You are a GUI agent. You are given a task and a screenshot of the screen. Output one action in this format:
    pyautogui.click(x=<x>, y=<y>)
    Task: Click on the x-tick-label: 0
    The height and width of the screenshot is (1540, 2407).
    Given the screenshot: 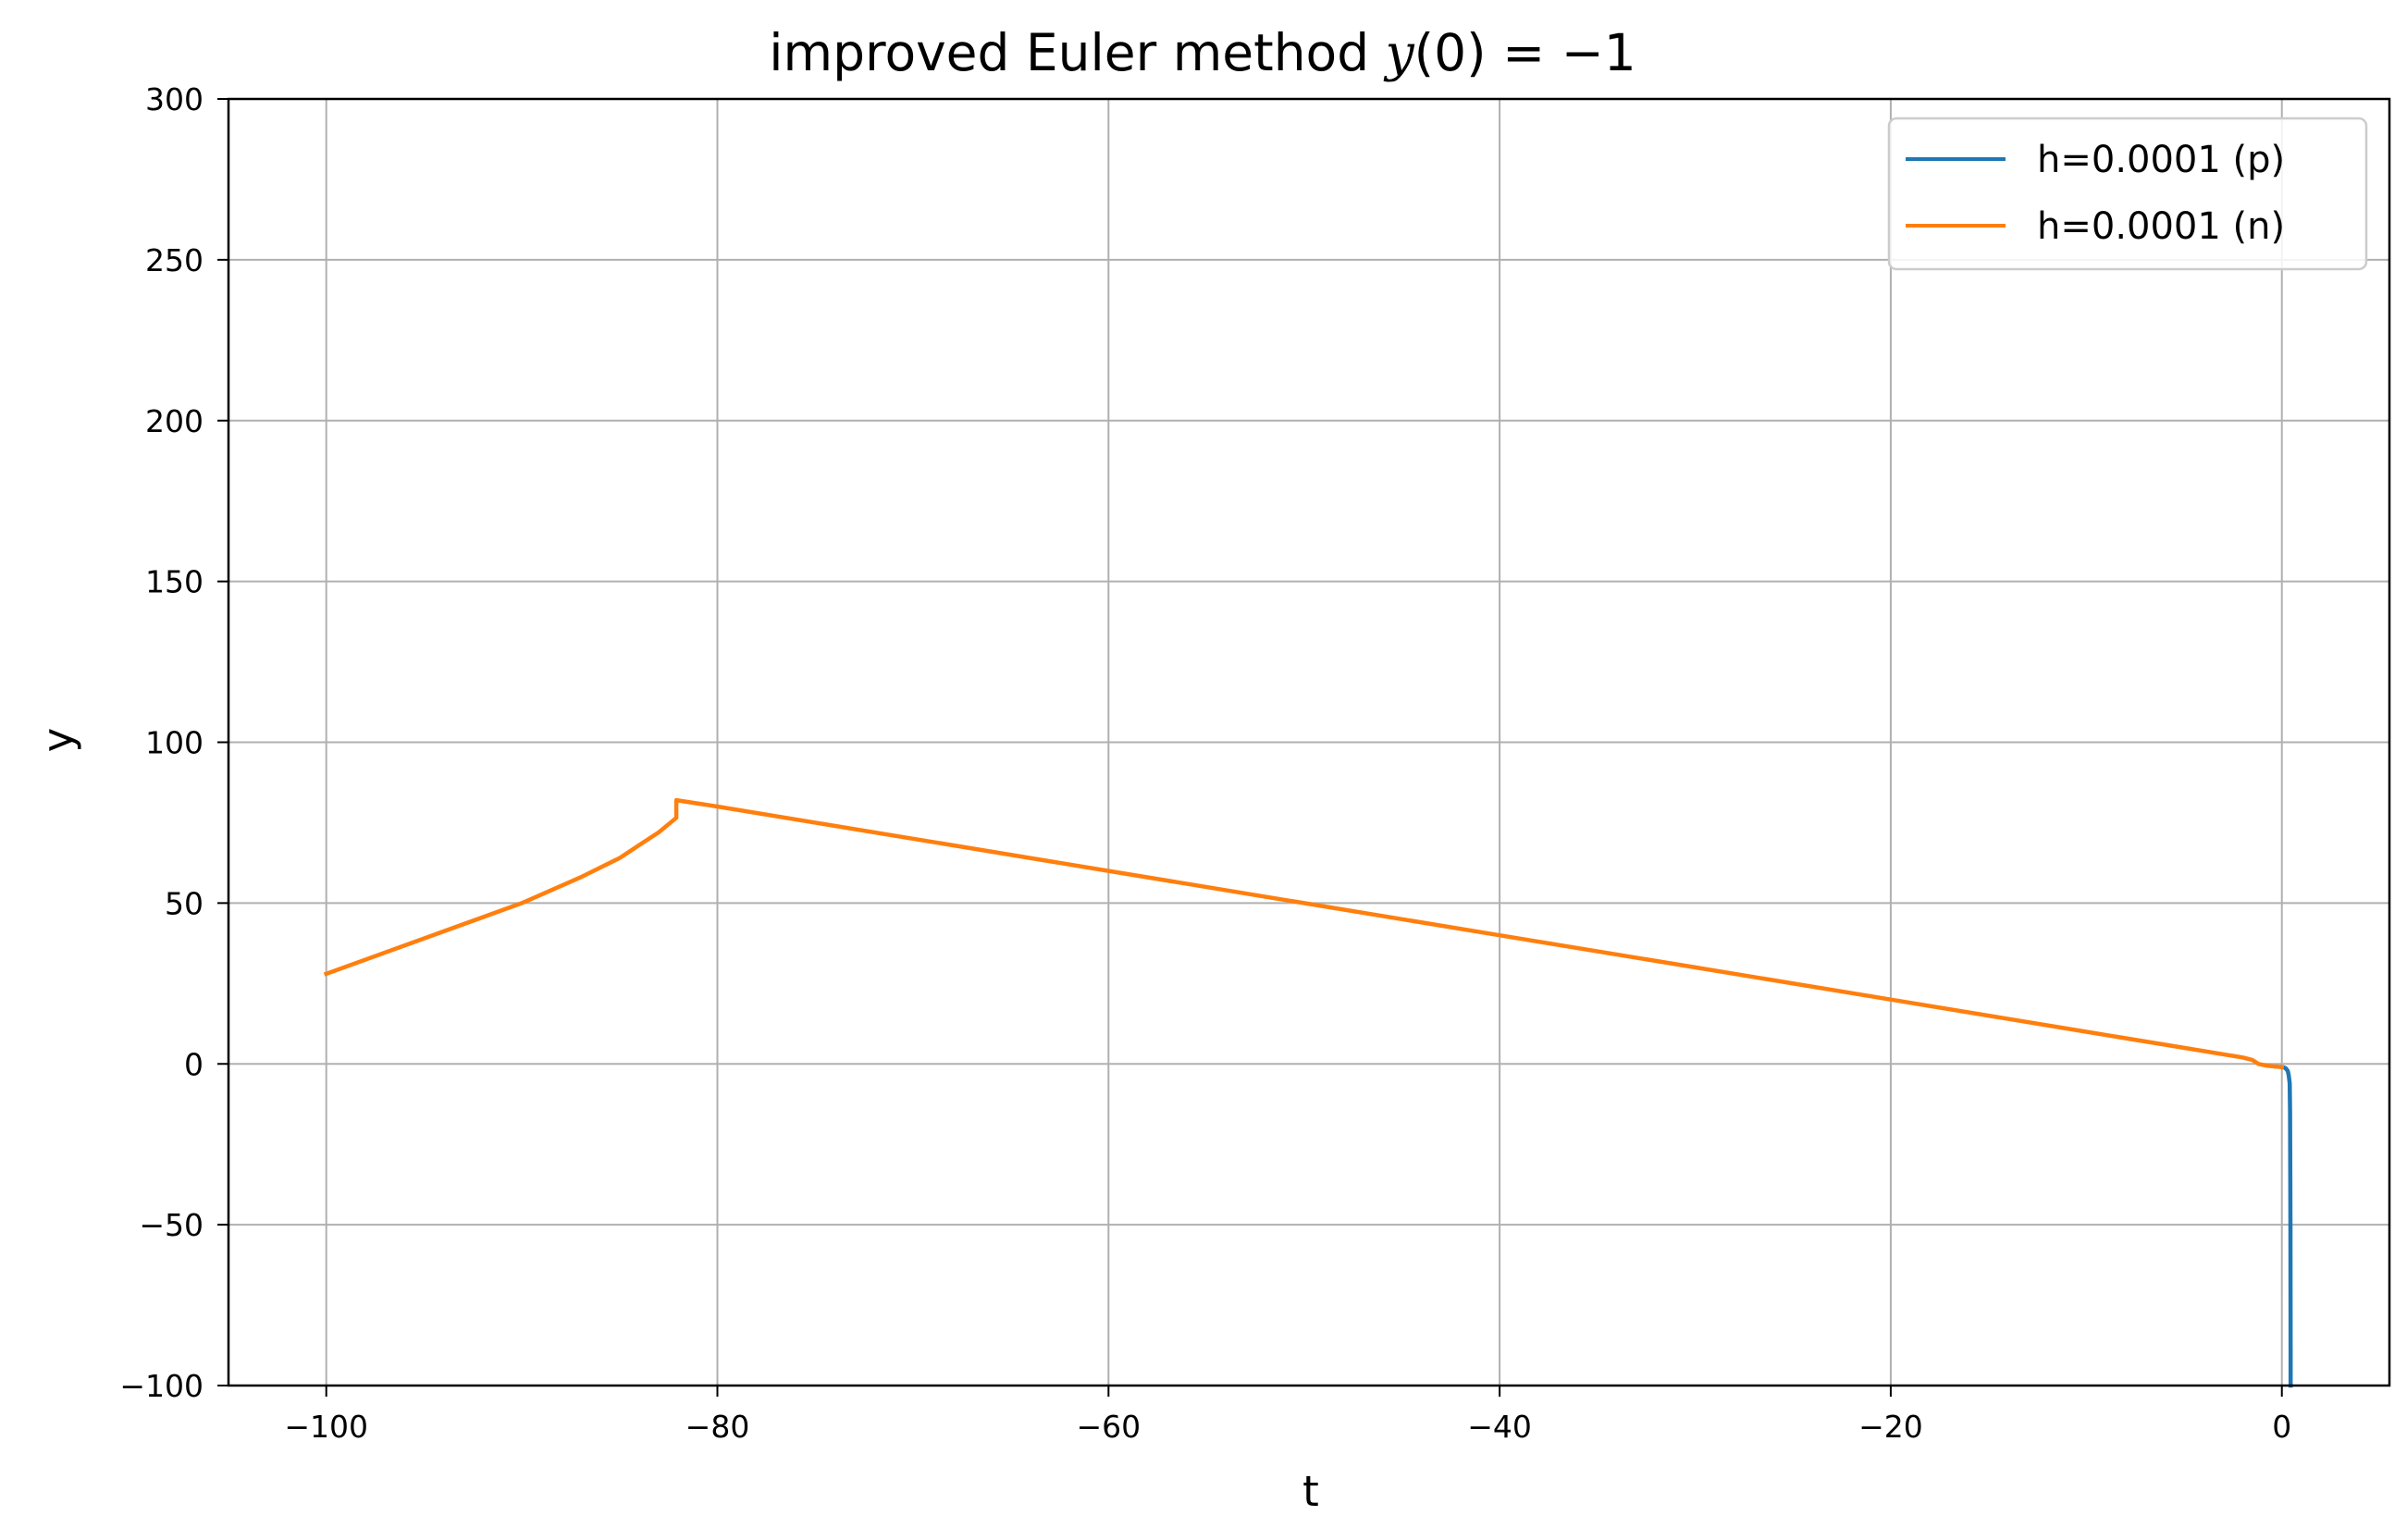 What is the action you would take?
    pyautogui.click(x=2281, y=1427)
    